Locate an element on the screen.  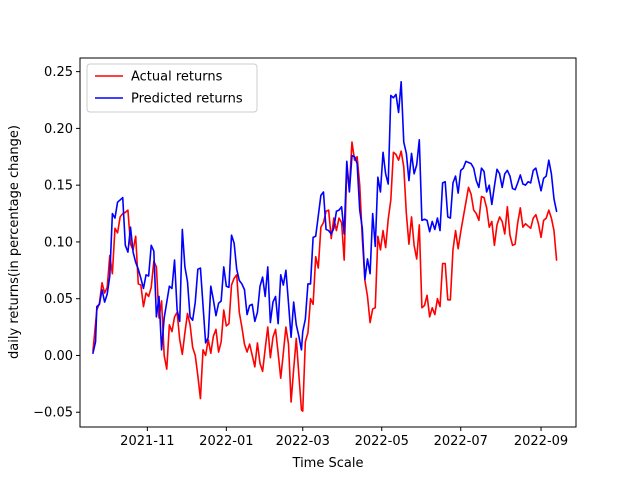
legend-label: Actual returns is located at coordinates (177, 77).